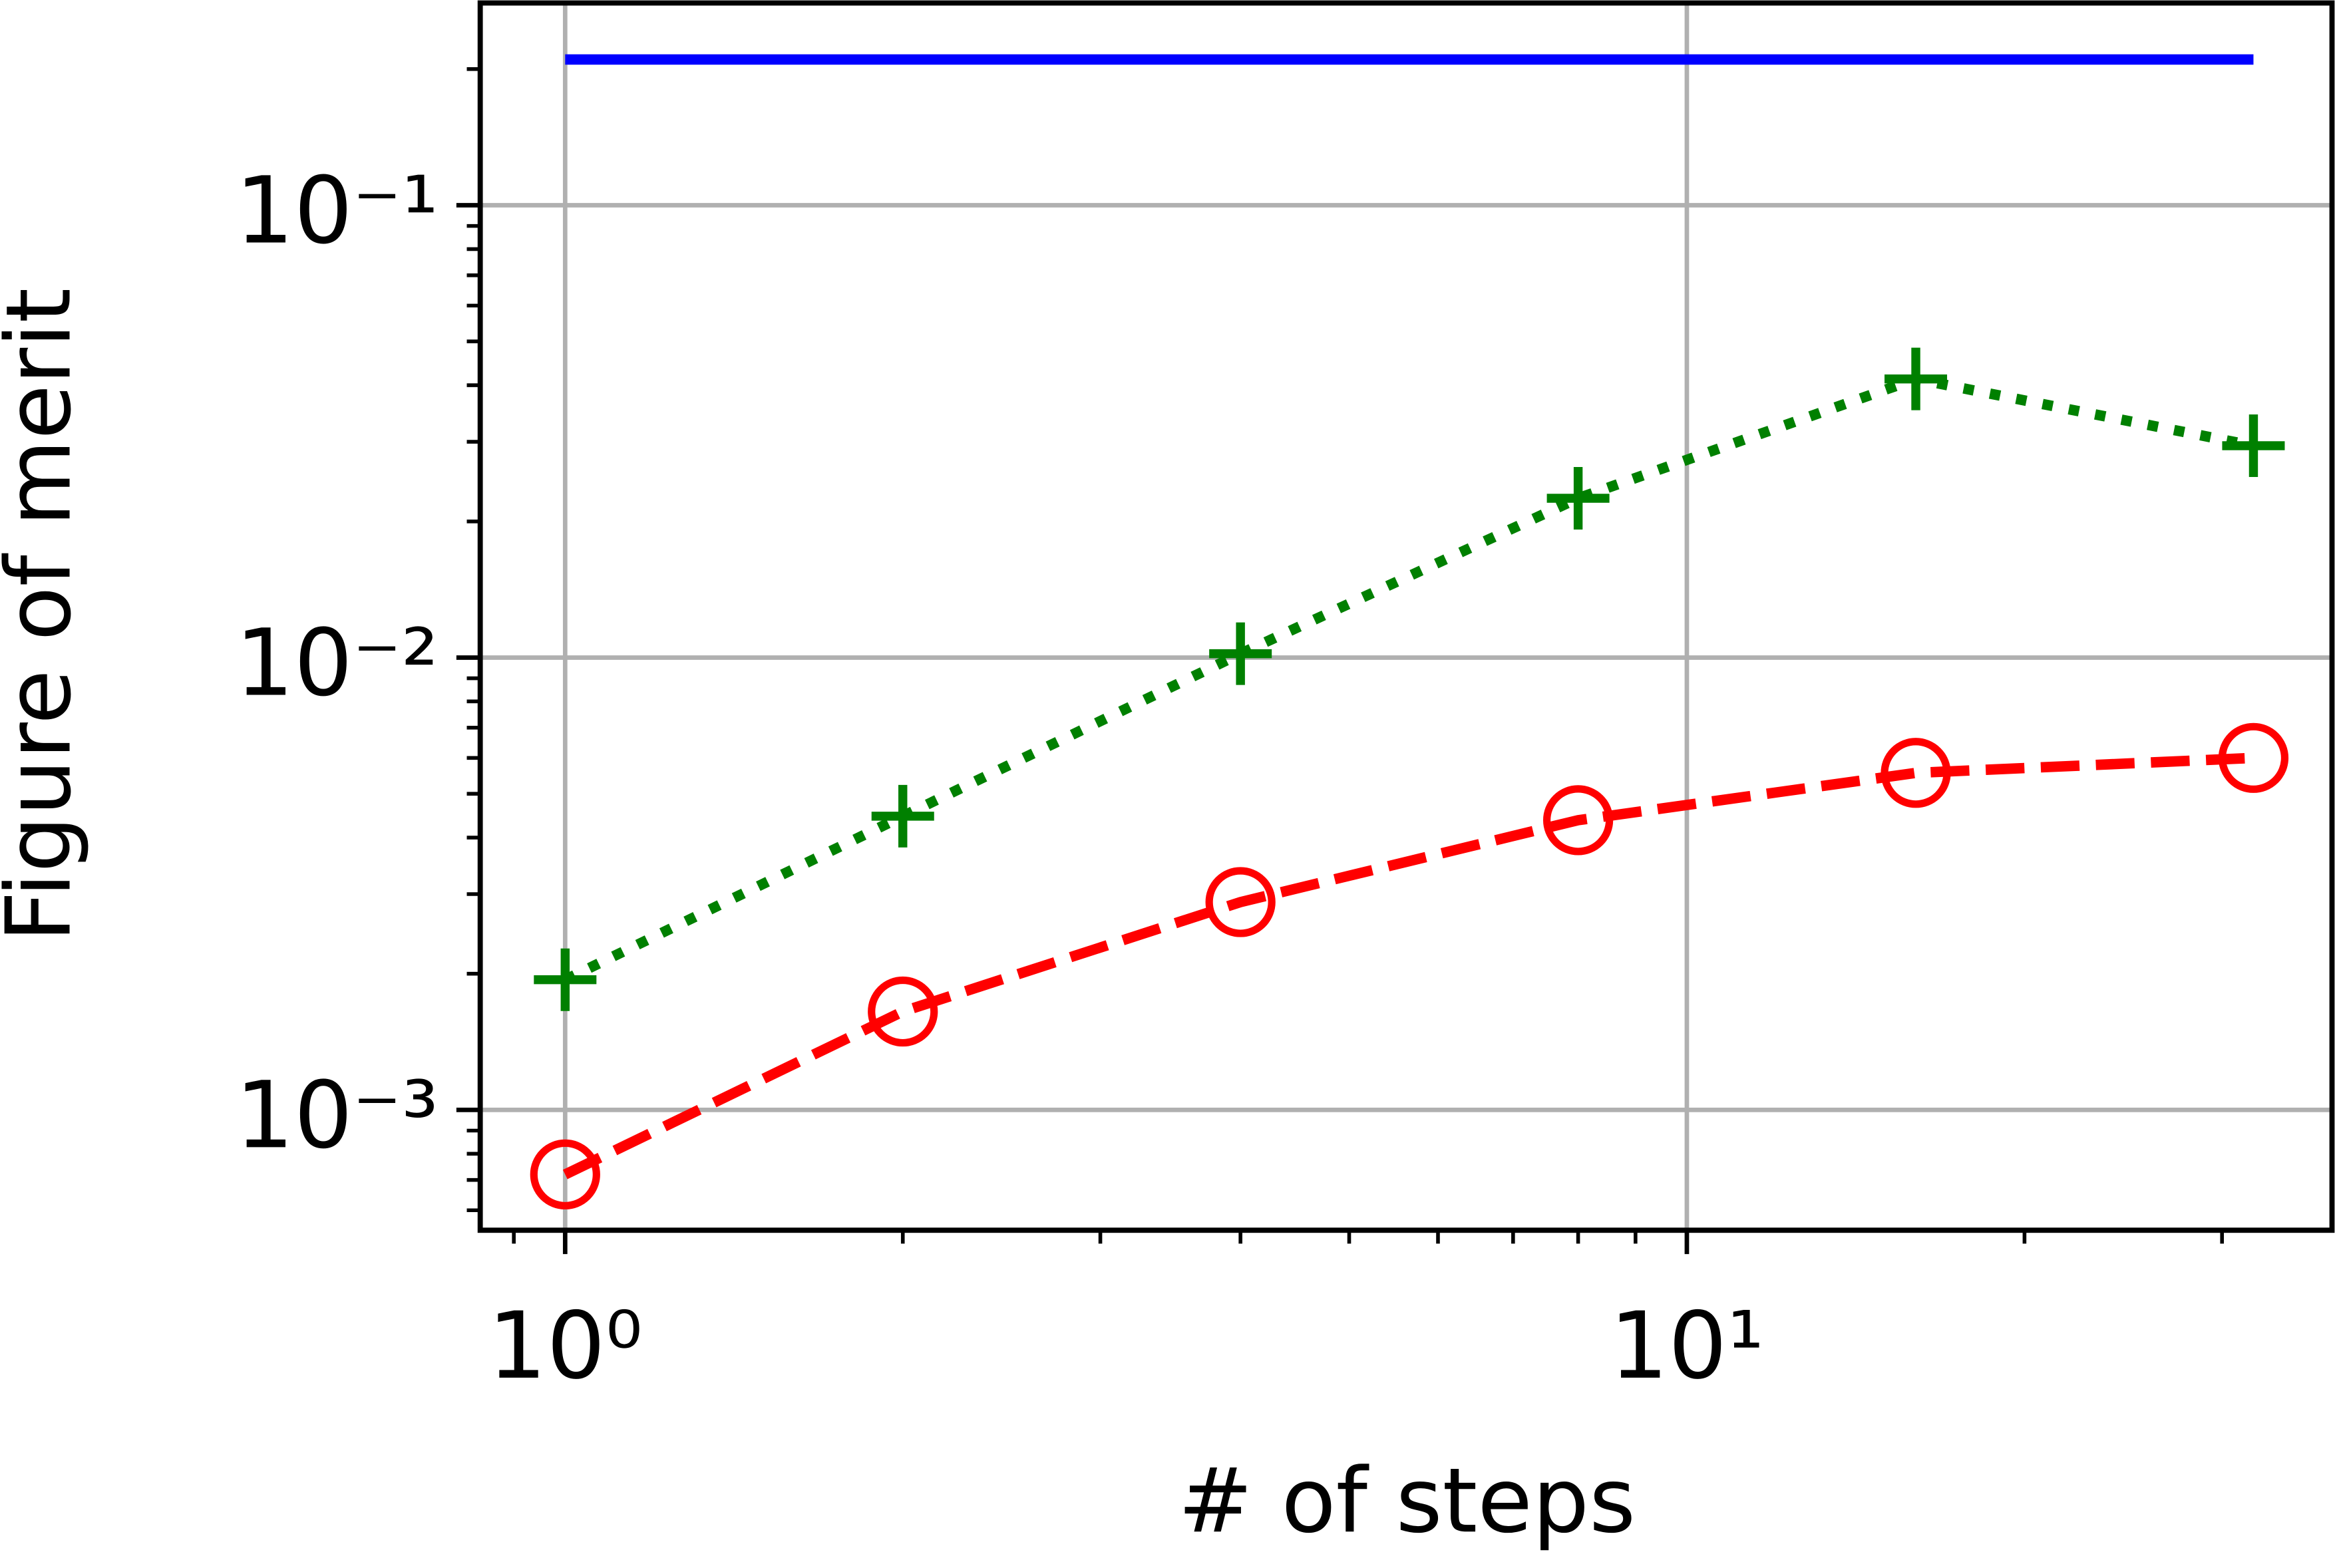 This screenshot has height=1568, width=2337. I want to click on y-tick-label: 10⁻¹, so click(337, 211).